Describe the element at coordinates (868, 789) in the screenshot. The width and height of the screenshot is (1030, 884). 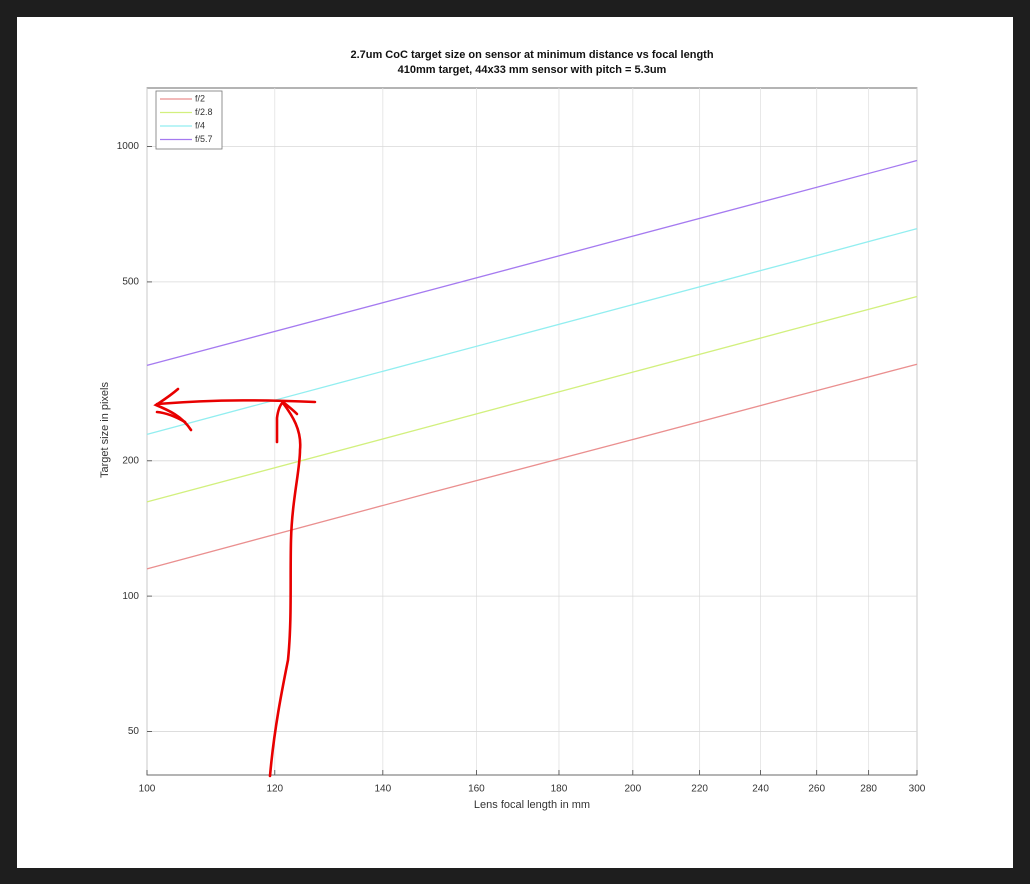
I see `x-tick-label: 280` at that location.